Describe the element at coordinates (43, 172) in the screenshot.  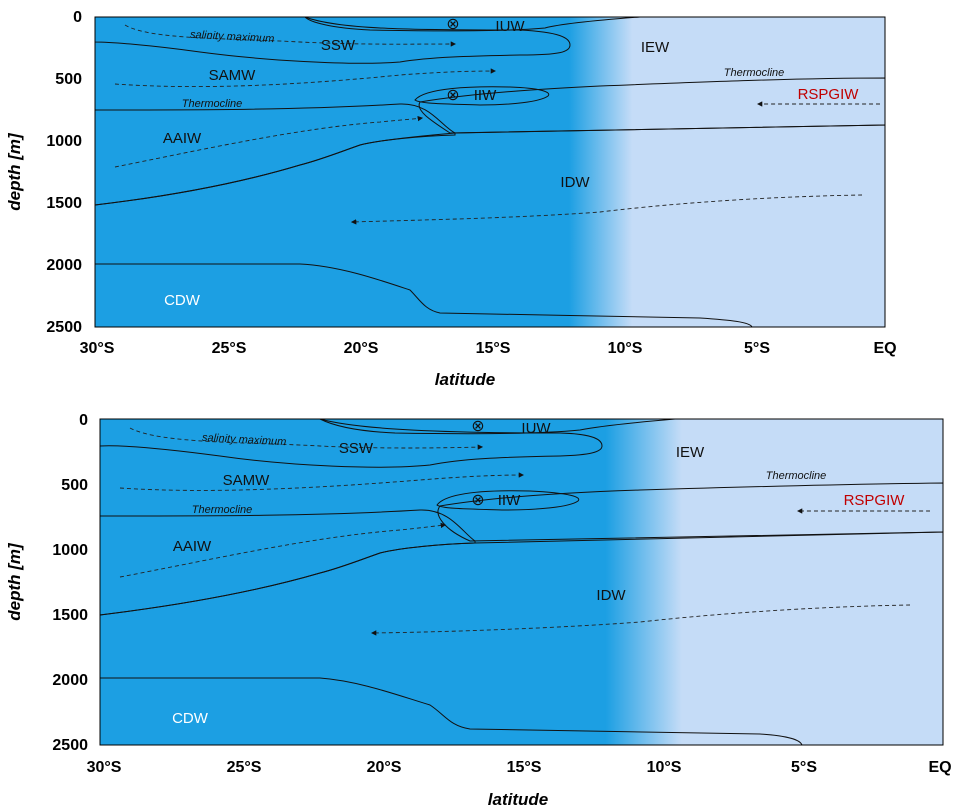
I see `y-axis-top: 0 500 1000 1500 2000 2500 depth [m]` at that location.